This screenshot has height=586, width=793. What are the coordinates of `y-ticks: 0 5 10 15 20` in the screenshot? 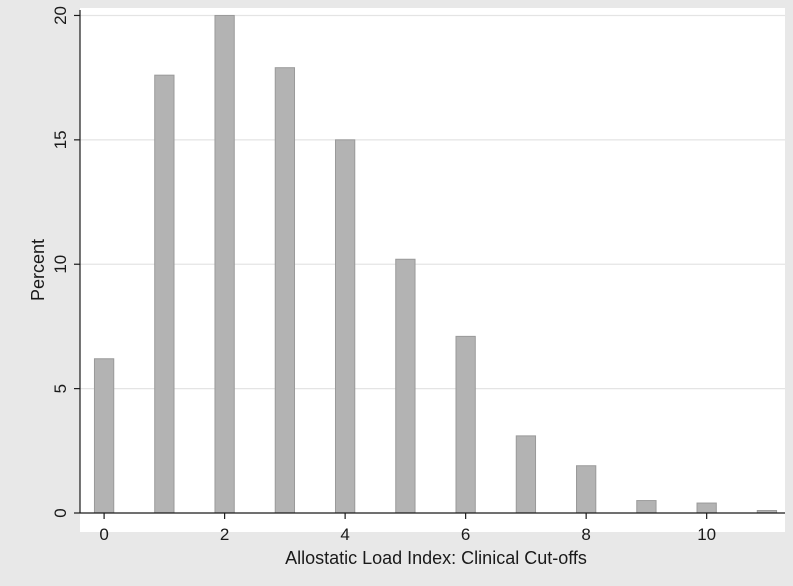 It's located at (65, 262).